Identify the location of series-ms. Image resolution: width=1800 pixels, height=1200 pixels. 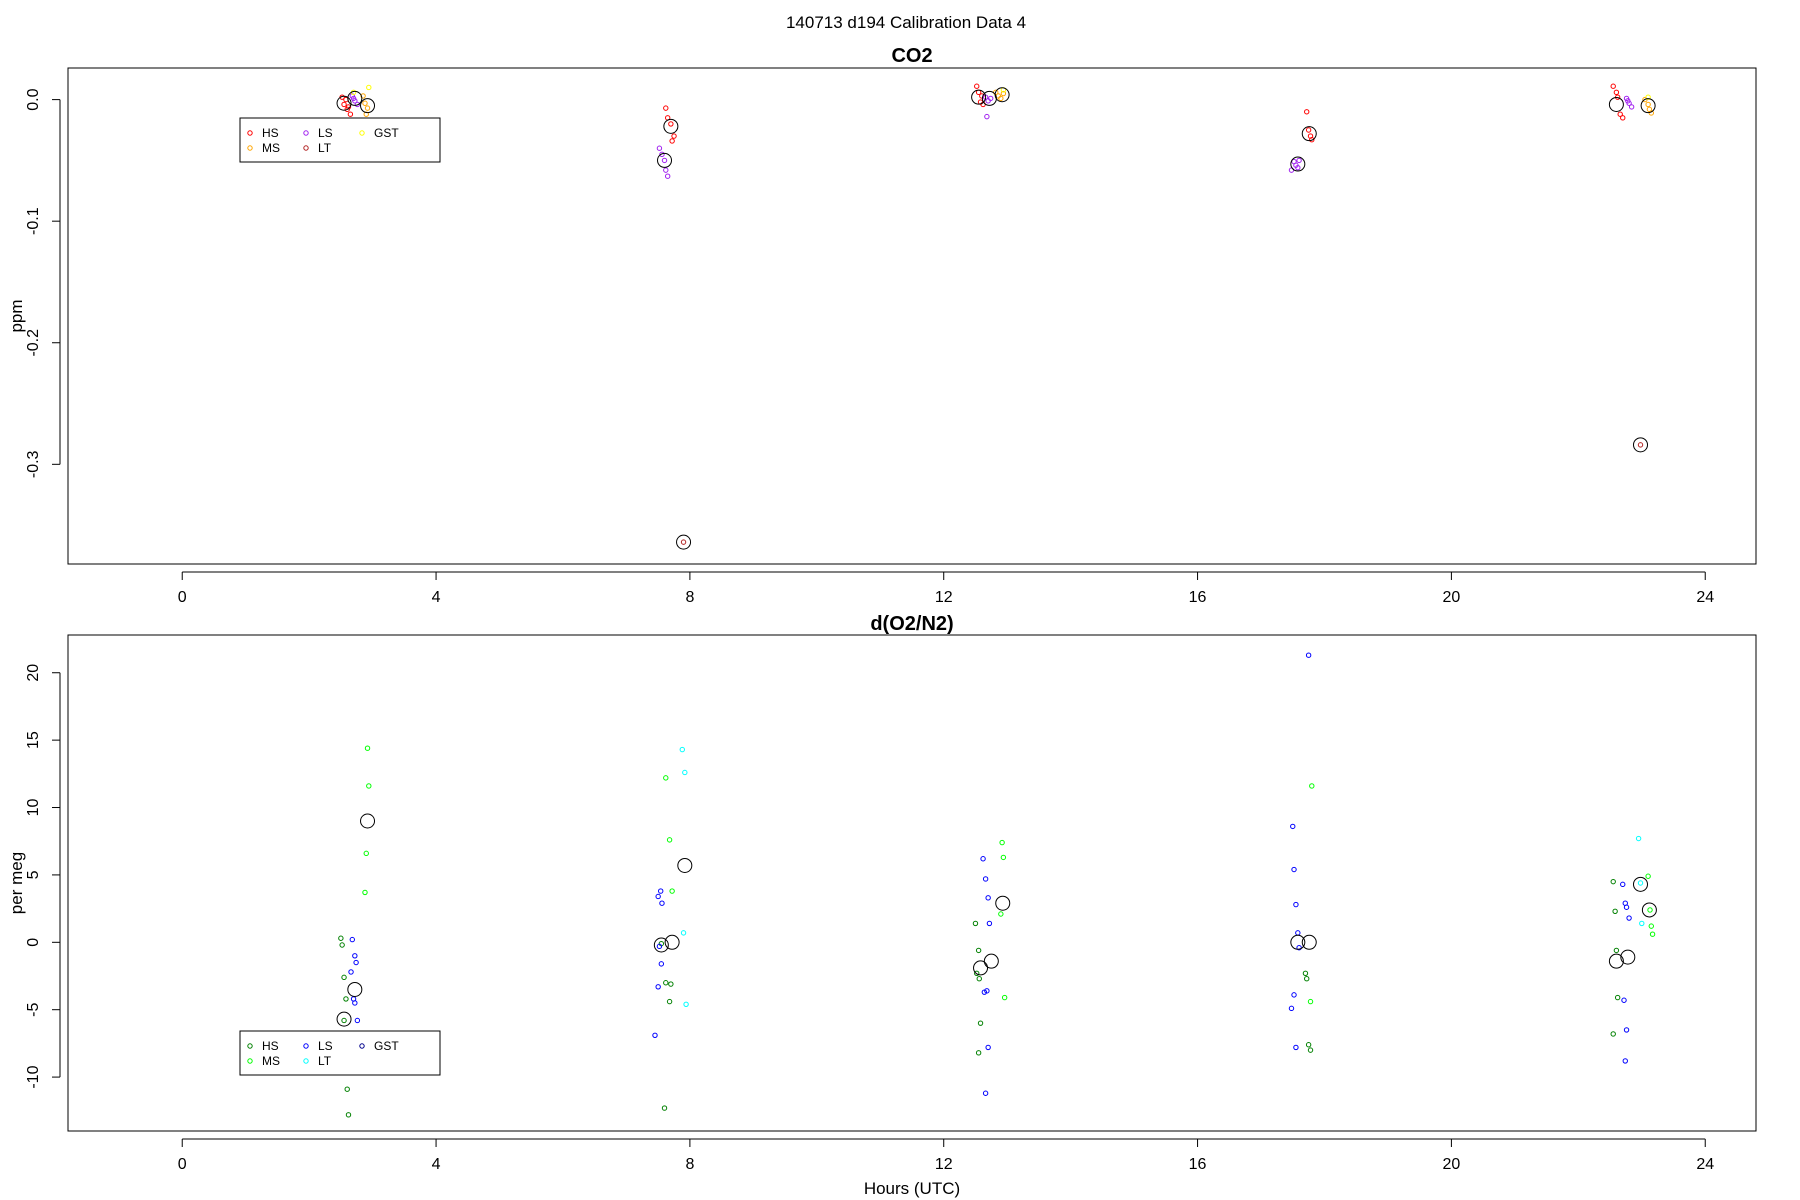
(1007, 103).